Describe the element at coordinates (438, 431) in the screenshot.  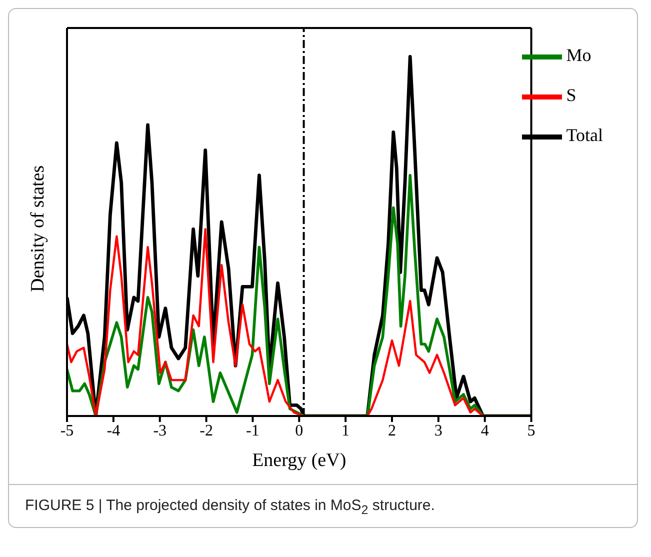
I see `x-tick-label: 3` at that location.